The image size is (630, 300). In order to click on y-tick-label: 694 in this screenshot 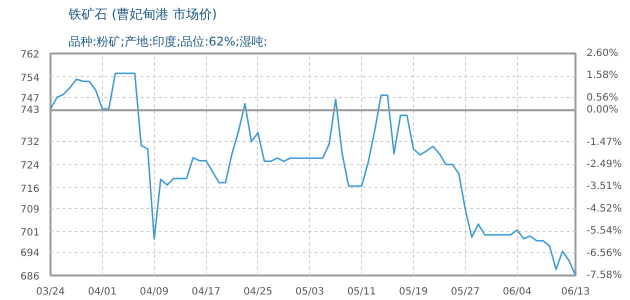, I will do `click(30, 254)`.